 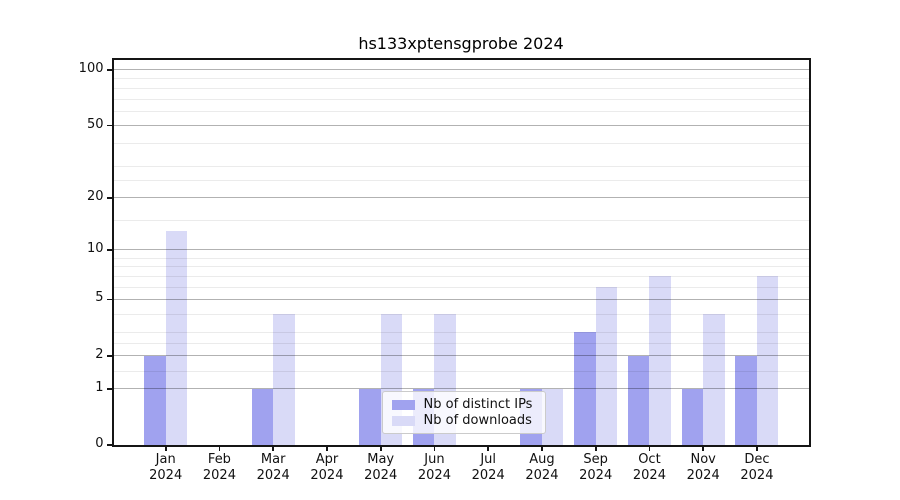 What do you see at coordinates (596, 467) in the screenshot?
I see `x-tick-label: Sep 2024` at bounding box center [596, 467].